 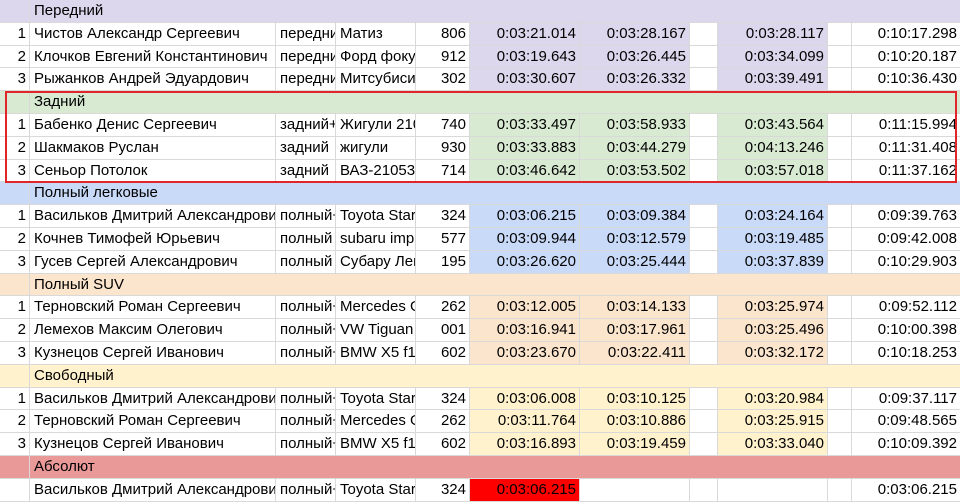 What do you see at coordinates (635, 421) in the screenshot?
I see `lap2-time-cell: 0:03:10.886` at bounding box center [635, 421].